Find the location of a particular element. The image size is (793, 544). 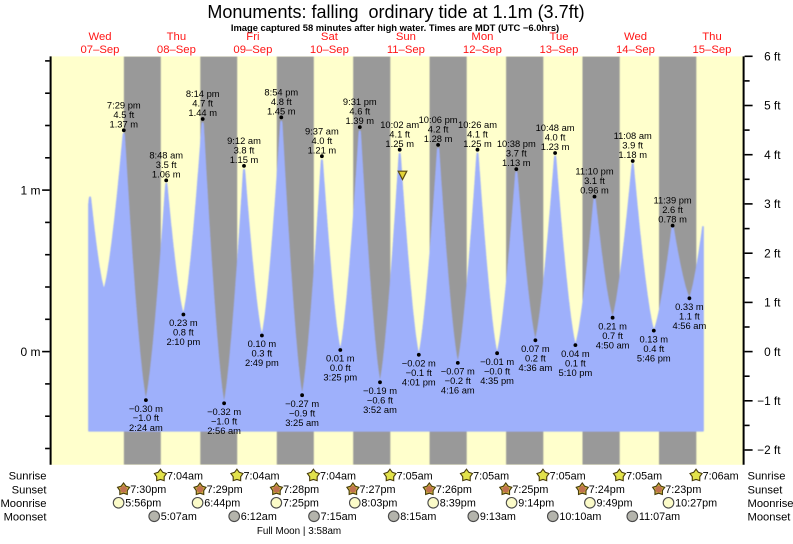

svg-text: 0.21 m is located at coordinates (612, 326).